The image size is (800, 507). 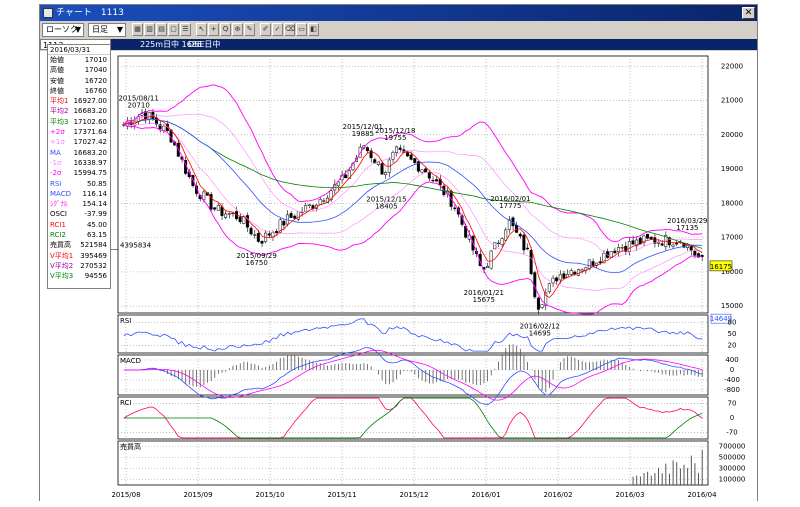 I want to click on data-row-label: 始値, so click(x=57, y=60).